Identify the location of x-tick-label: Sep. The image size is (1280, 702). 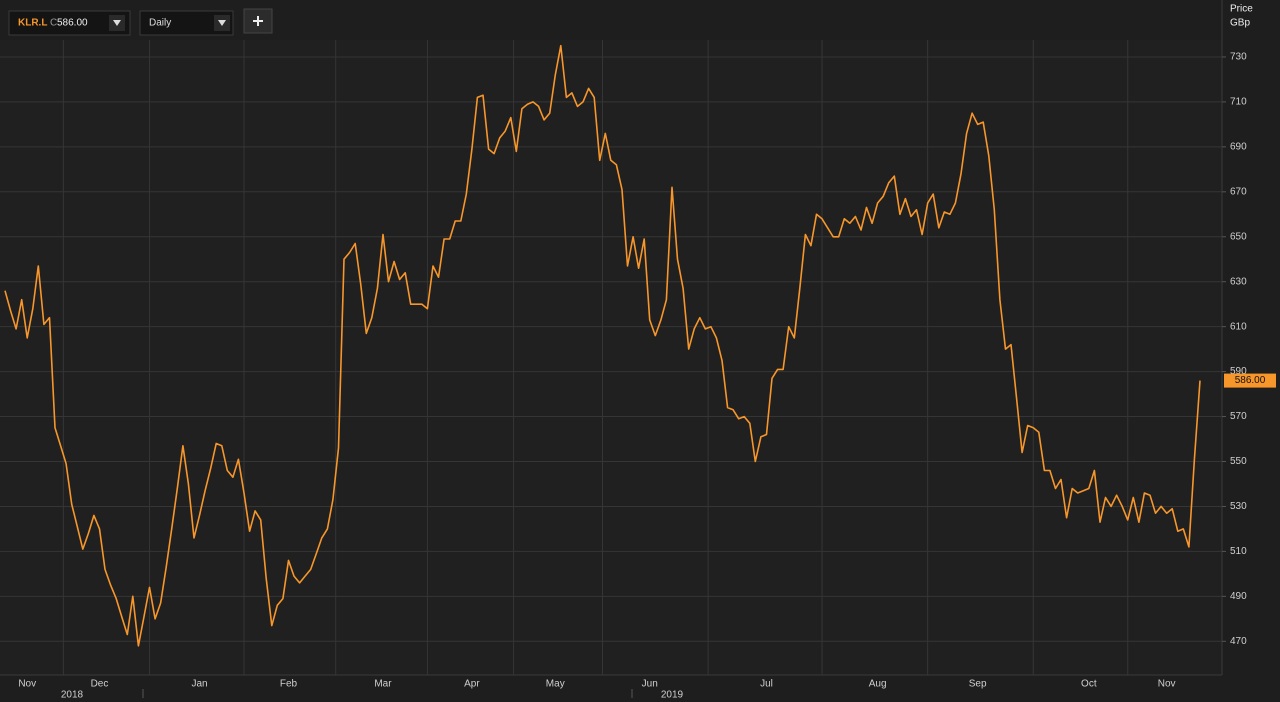
(978, 684).